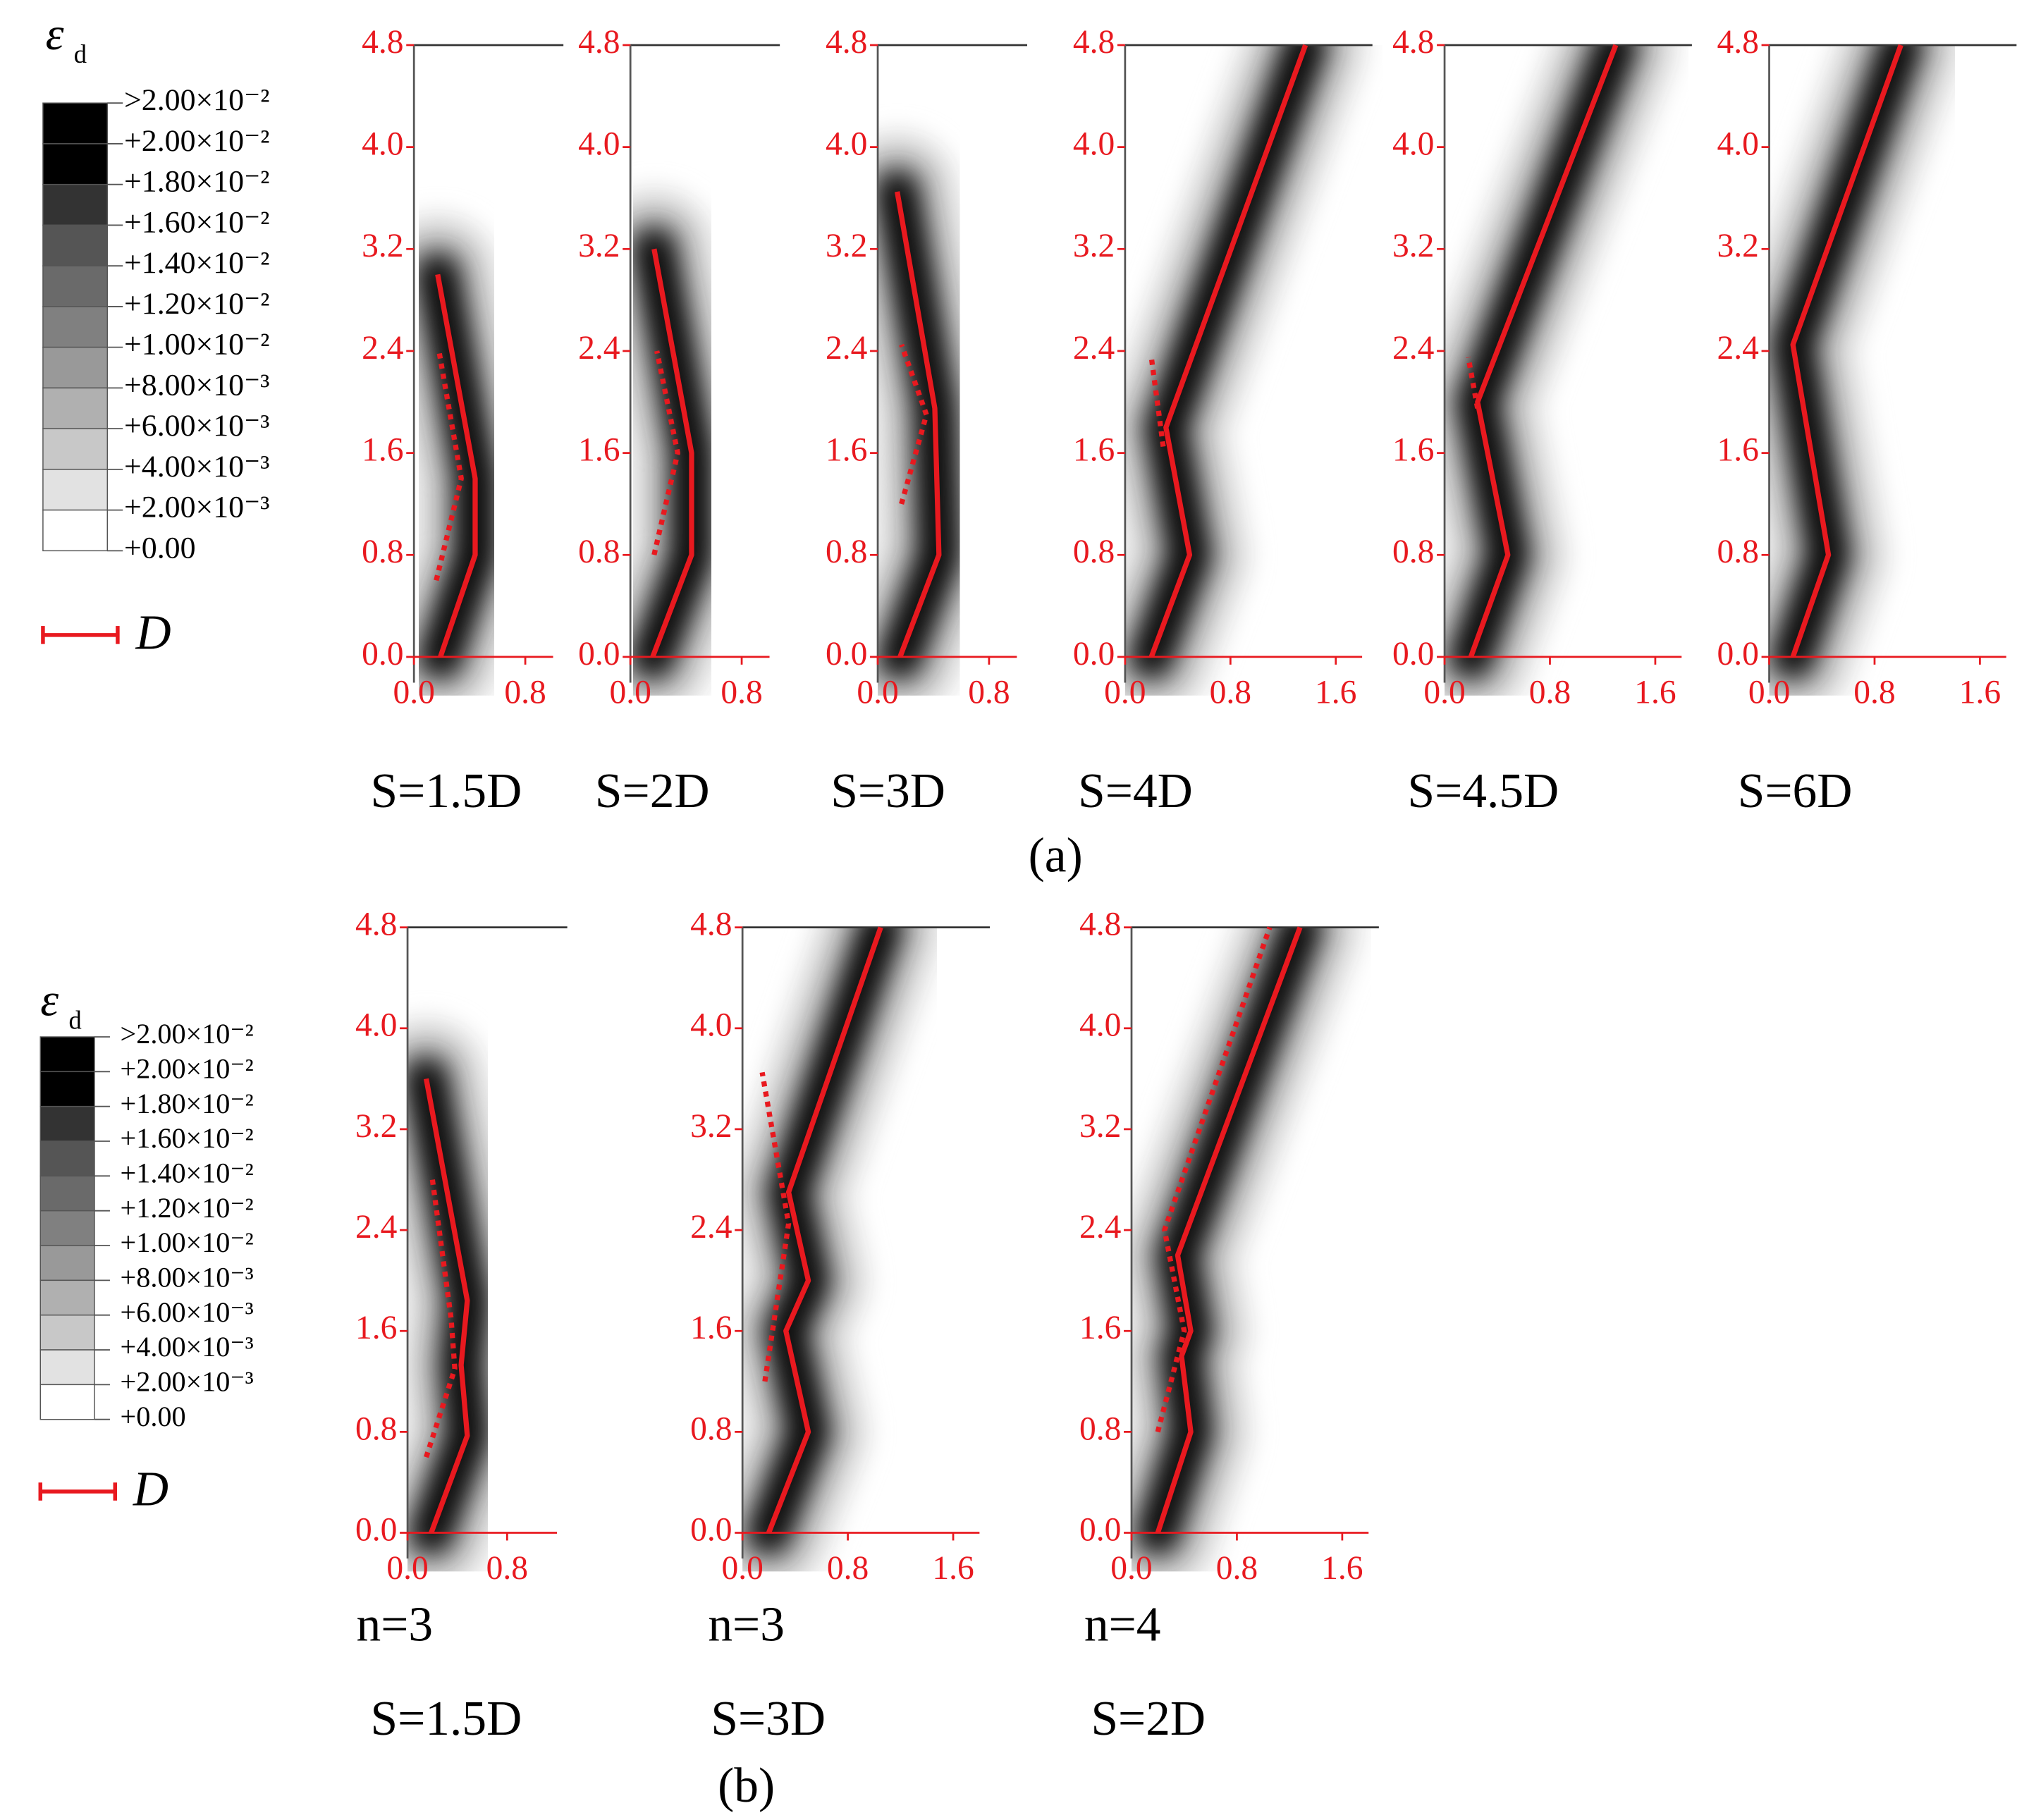 This screenshot has height=1820, width=2017. What do you see at coordinates (1148, 1719) in the screenshot?
I see `panel-caption: S=2D` at bounding box center [1148, 1719].